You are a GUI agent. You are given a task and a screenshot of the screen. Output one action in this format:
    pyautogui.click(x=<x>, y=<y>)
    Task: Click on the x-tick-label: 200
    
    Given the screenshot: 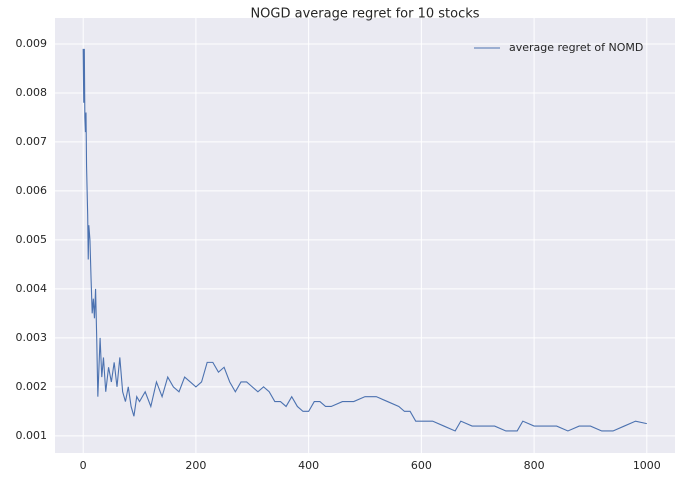 What is the action you would take?
    pyautogui.click(x=195, y=465)
    